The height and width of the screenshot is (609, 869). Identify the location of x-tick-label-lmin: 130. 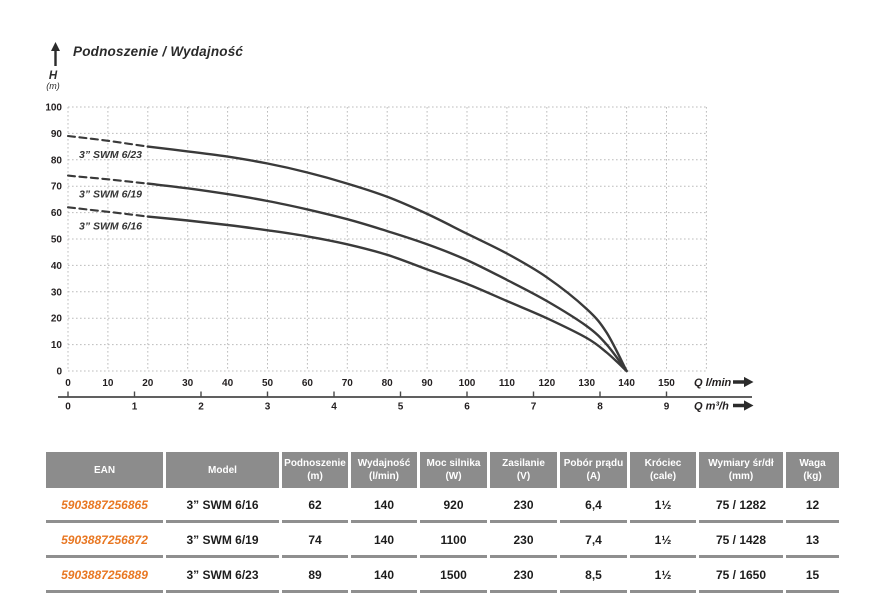
(586, 383).